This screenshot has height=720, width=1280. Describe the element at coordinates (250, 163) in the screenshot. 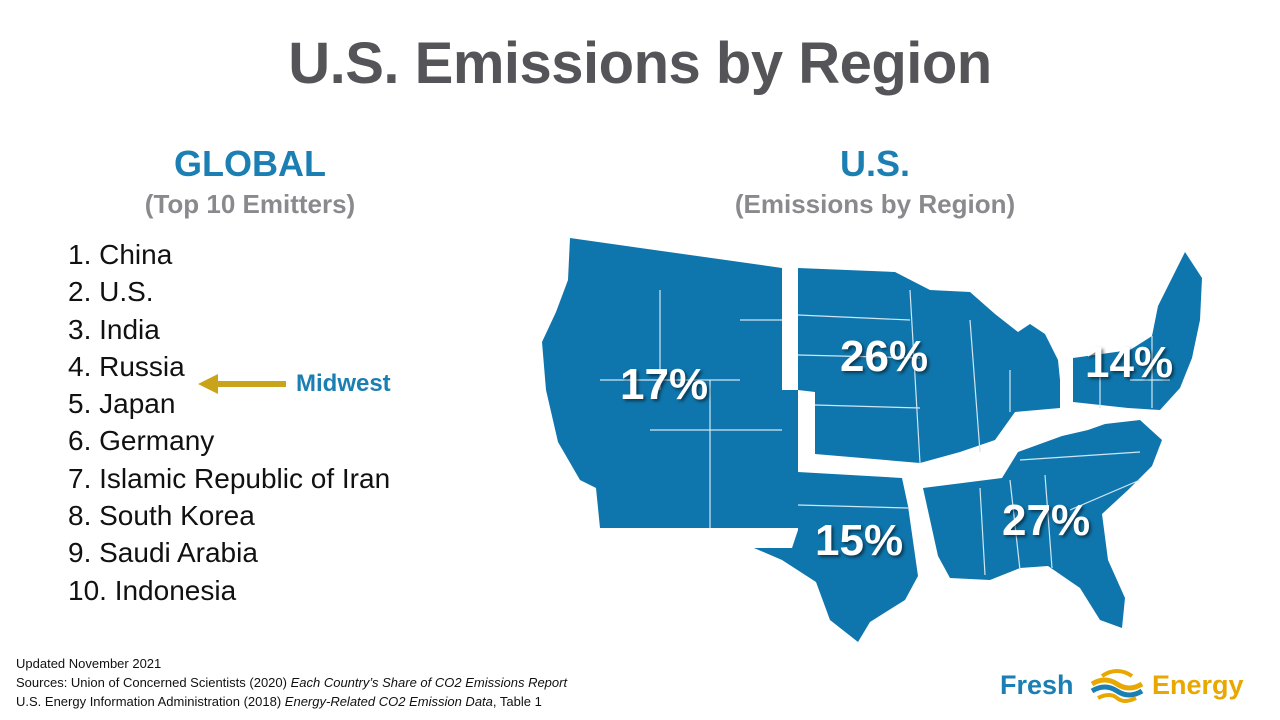

I see `global-heading: GLOBAL` at that location.